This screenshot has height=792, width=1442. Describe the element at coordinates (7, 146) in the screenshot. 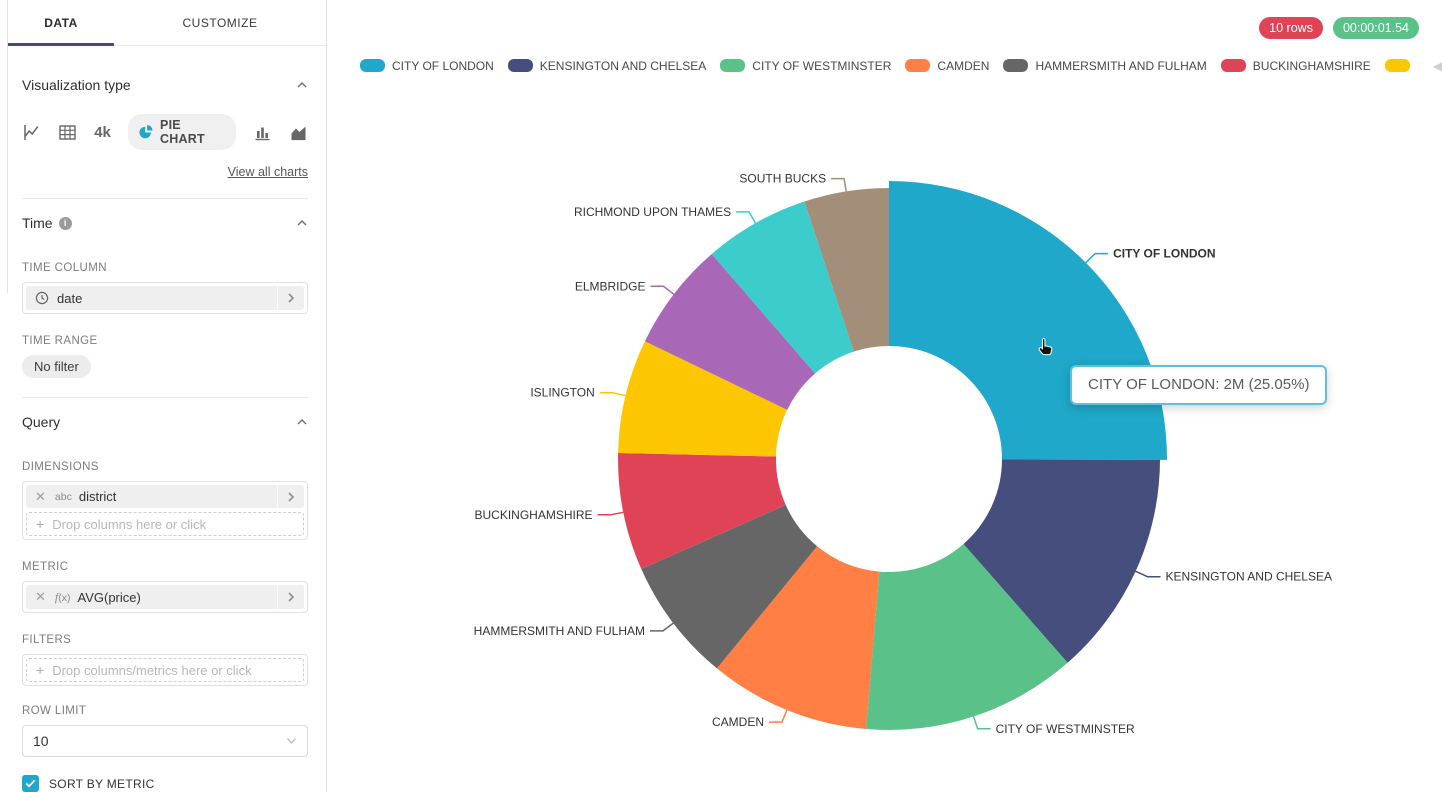

I see `collapsed-panel-edge` at that location.